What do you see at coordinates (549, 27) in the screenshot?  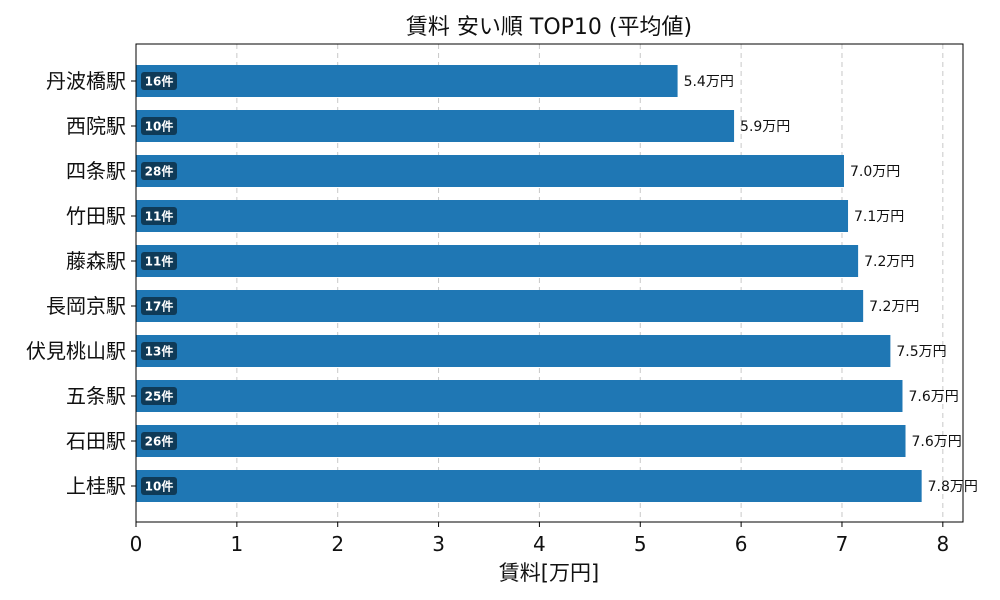 I see `chart-title: 賃料 安い順 TOP10 (平均値)` at bounding box center [549, 27].